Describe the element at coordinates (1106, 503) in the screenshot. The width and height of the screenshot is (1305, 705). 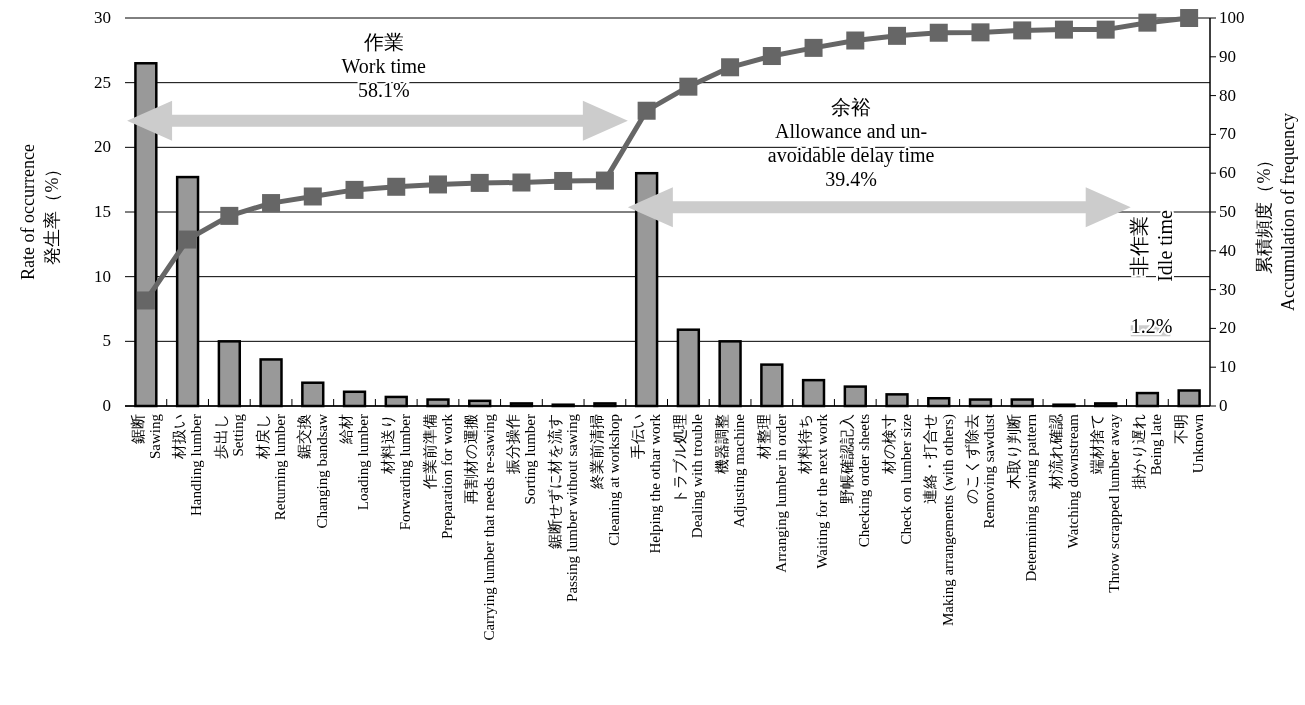
I see `x-tick-label: 端材捨て Throw scrapped lumber away` at that location.